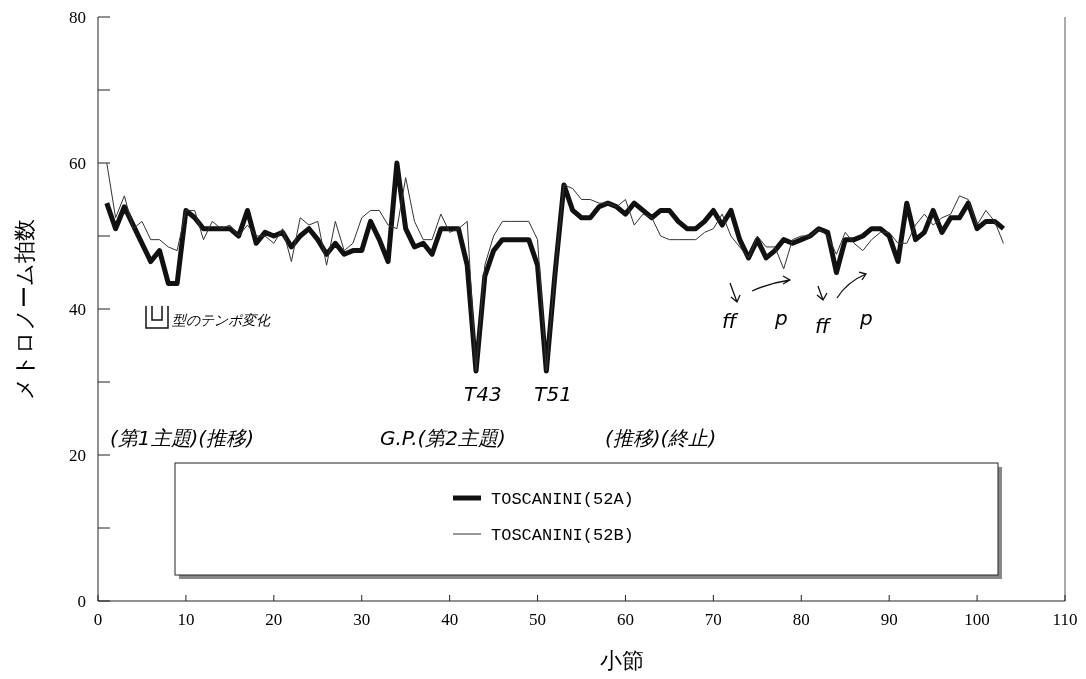 The image size is (1086, 679). Describe the element at coordinates (713, 619) in the screenshot. I see `x-tick-label: 70` at that location.